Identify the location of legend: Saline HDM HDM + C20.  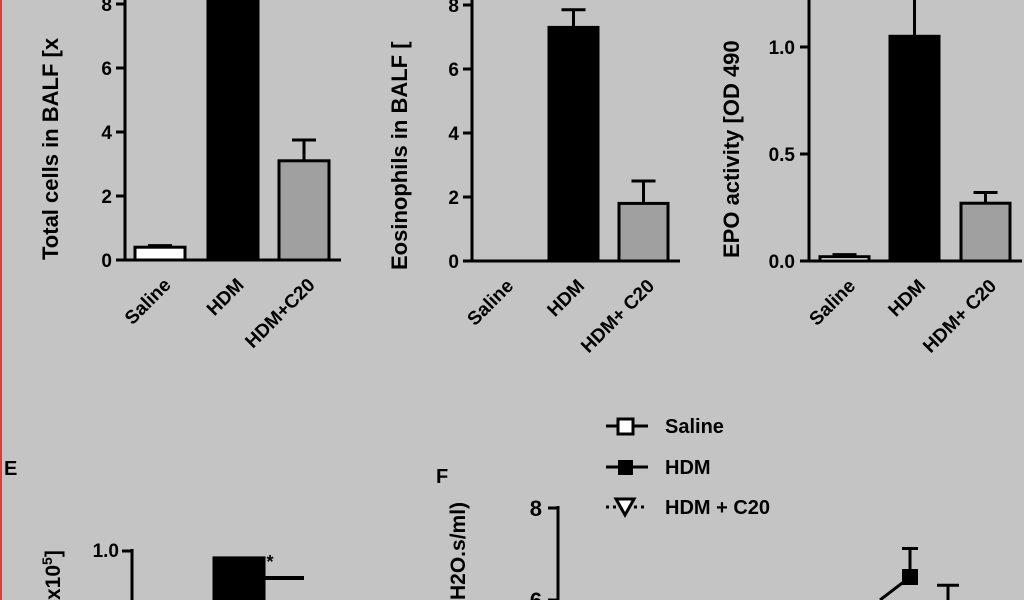
(688, 467).